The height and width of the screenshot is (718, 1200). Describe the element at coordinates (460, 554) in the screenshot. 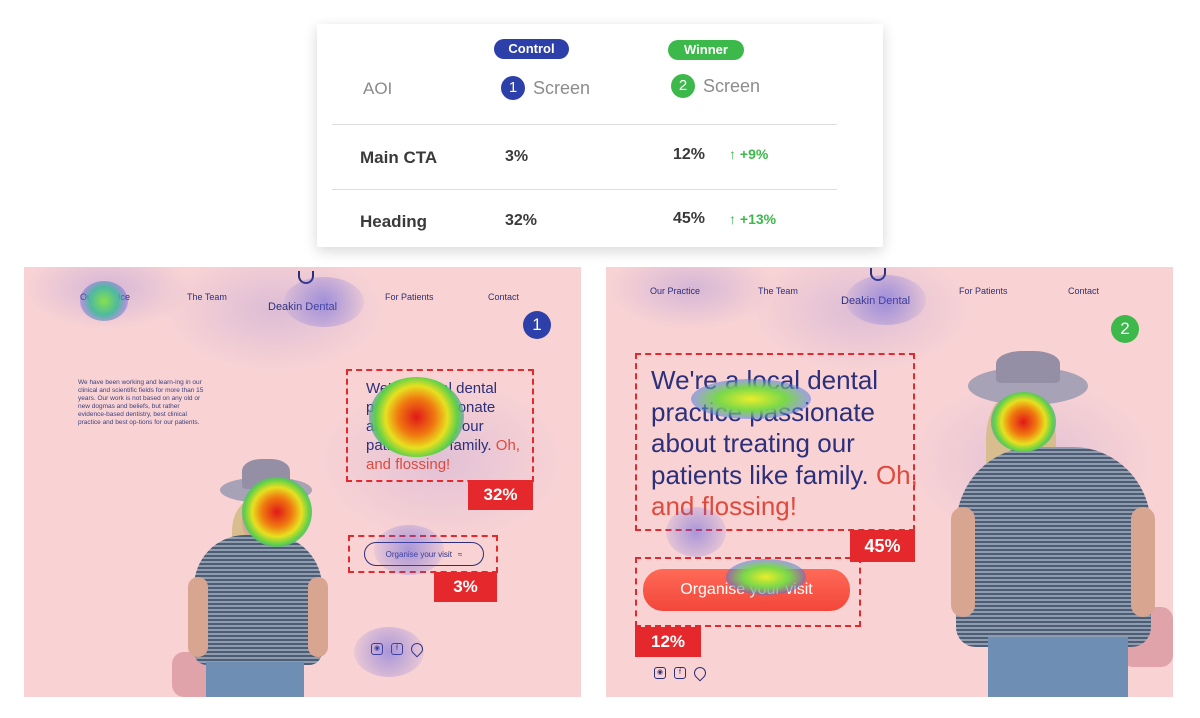

I see `wave-icon: ≈` at that location.